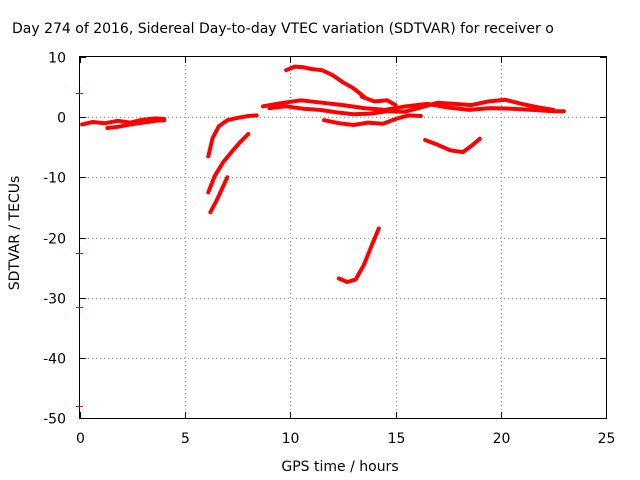 The image size is (640, 480). What do you see at coordinates (54, 420) in the screenshot?
I see `y-tick-label: -50` at bounding box center [54, 420].